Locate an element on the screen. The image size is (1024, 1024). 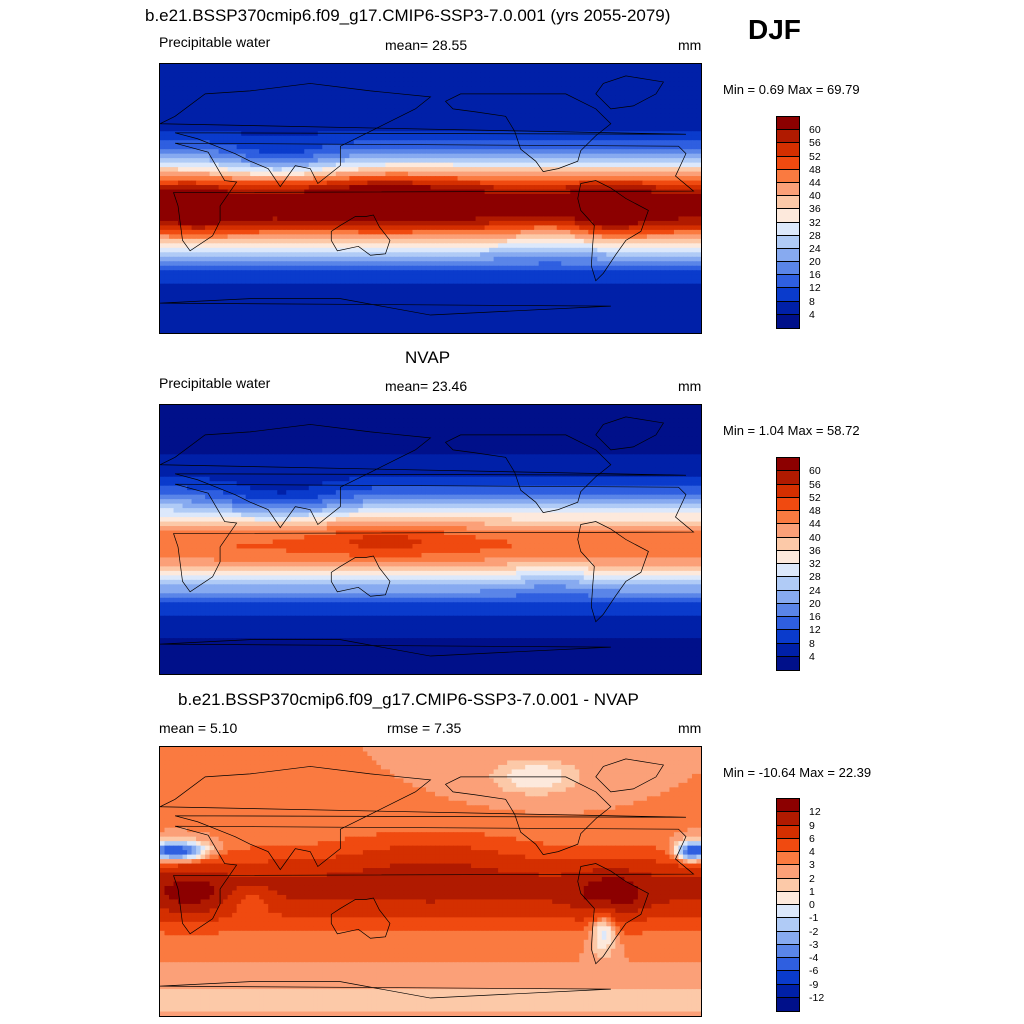
colorbar-tick-label: -12 is located at coordinates (816, 998).